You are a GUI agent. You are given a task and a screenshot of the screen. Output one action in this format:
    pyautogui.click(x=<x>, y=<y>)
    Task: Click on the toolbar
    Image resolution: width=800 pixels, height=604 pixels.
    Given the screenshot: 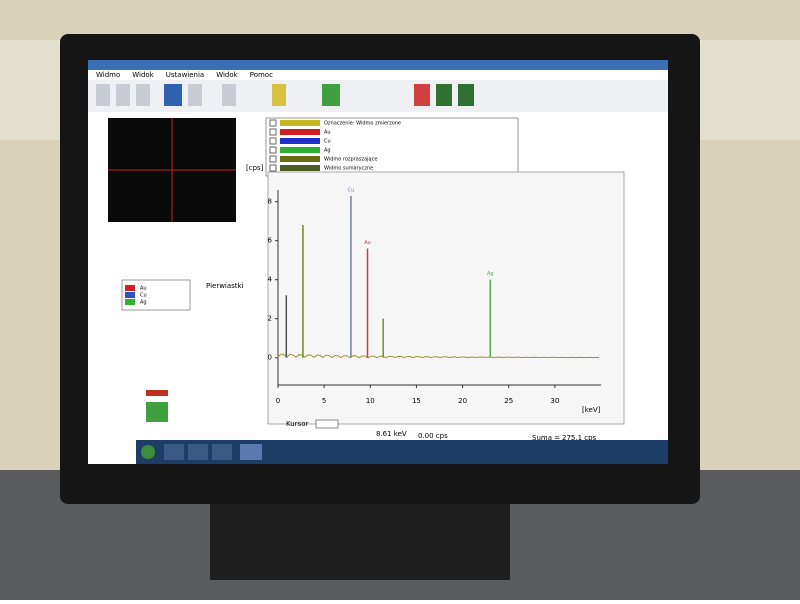 What is the action you would take?
    pyautogui.click(x=378, y=96)
    